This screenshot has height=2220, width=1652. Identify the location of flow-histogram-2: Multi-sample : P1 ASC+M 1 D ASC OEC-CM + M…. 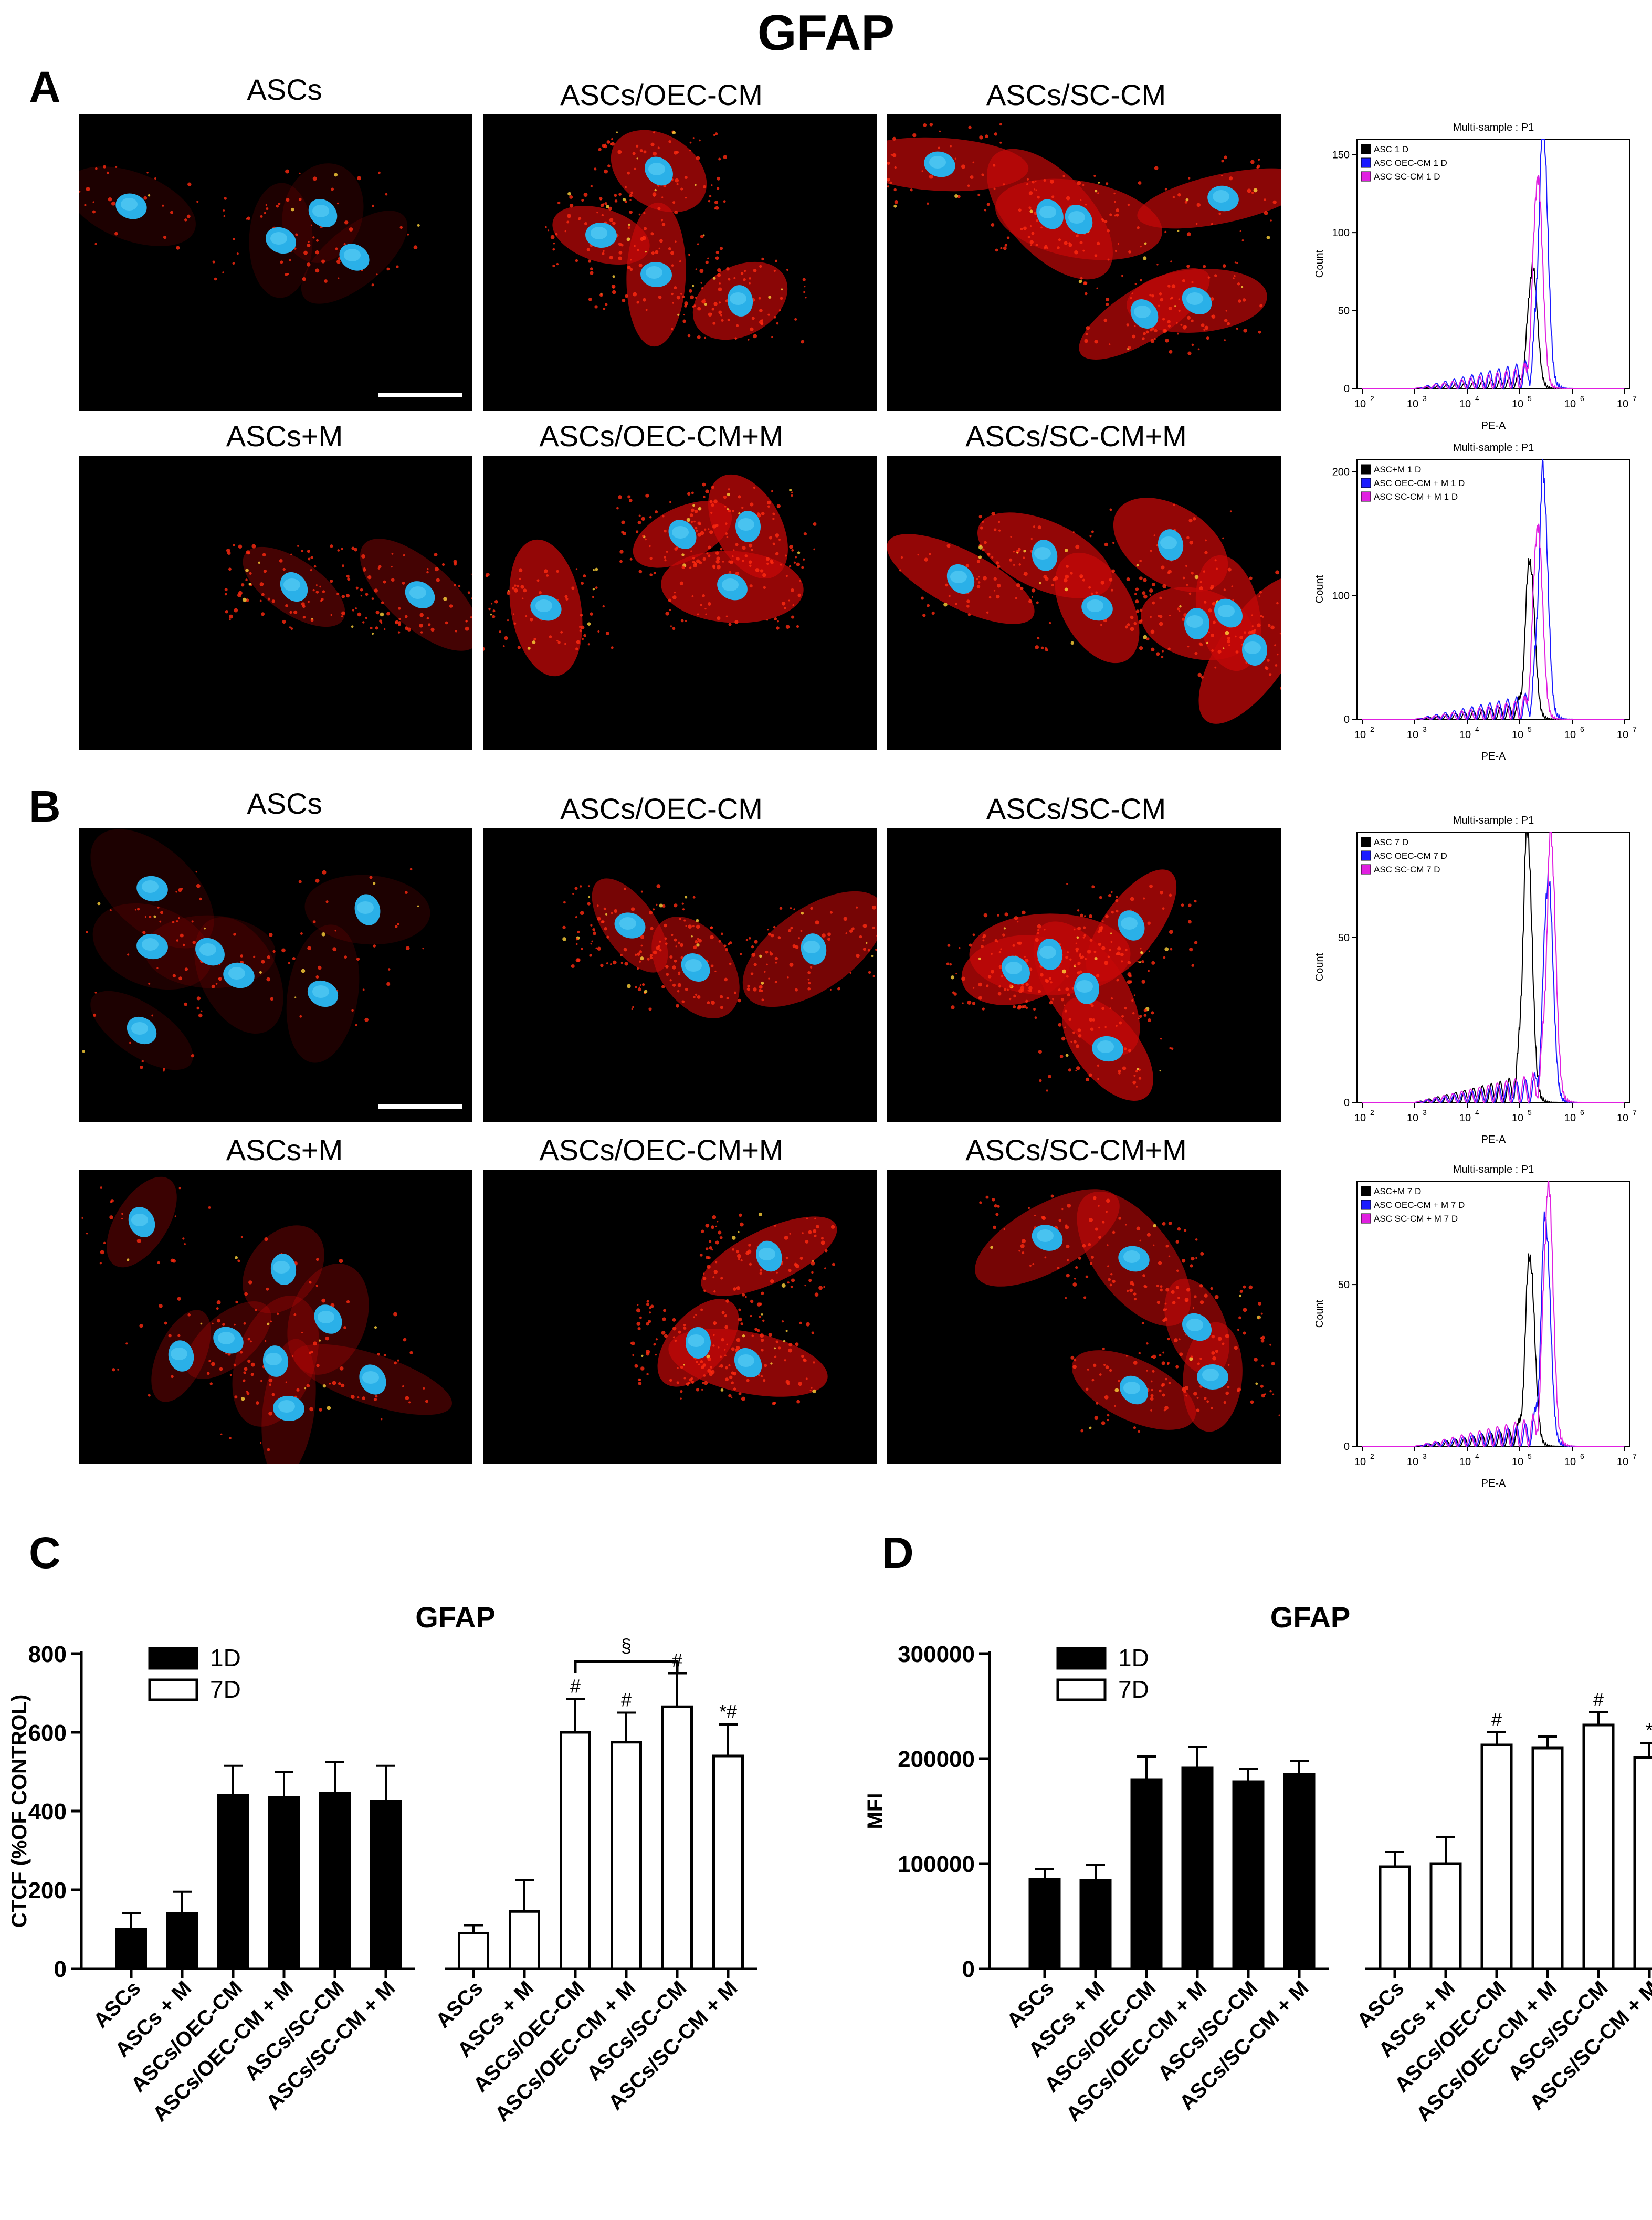
(1475, 603).